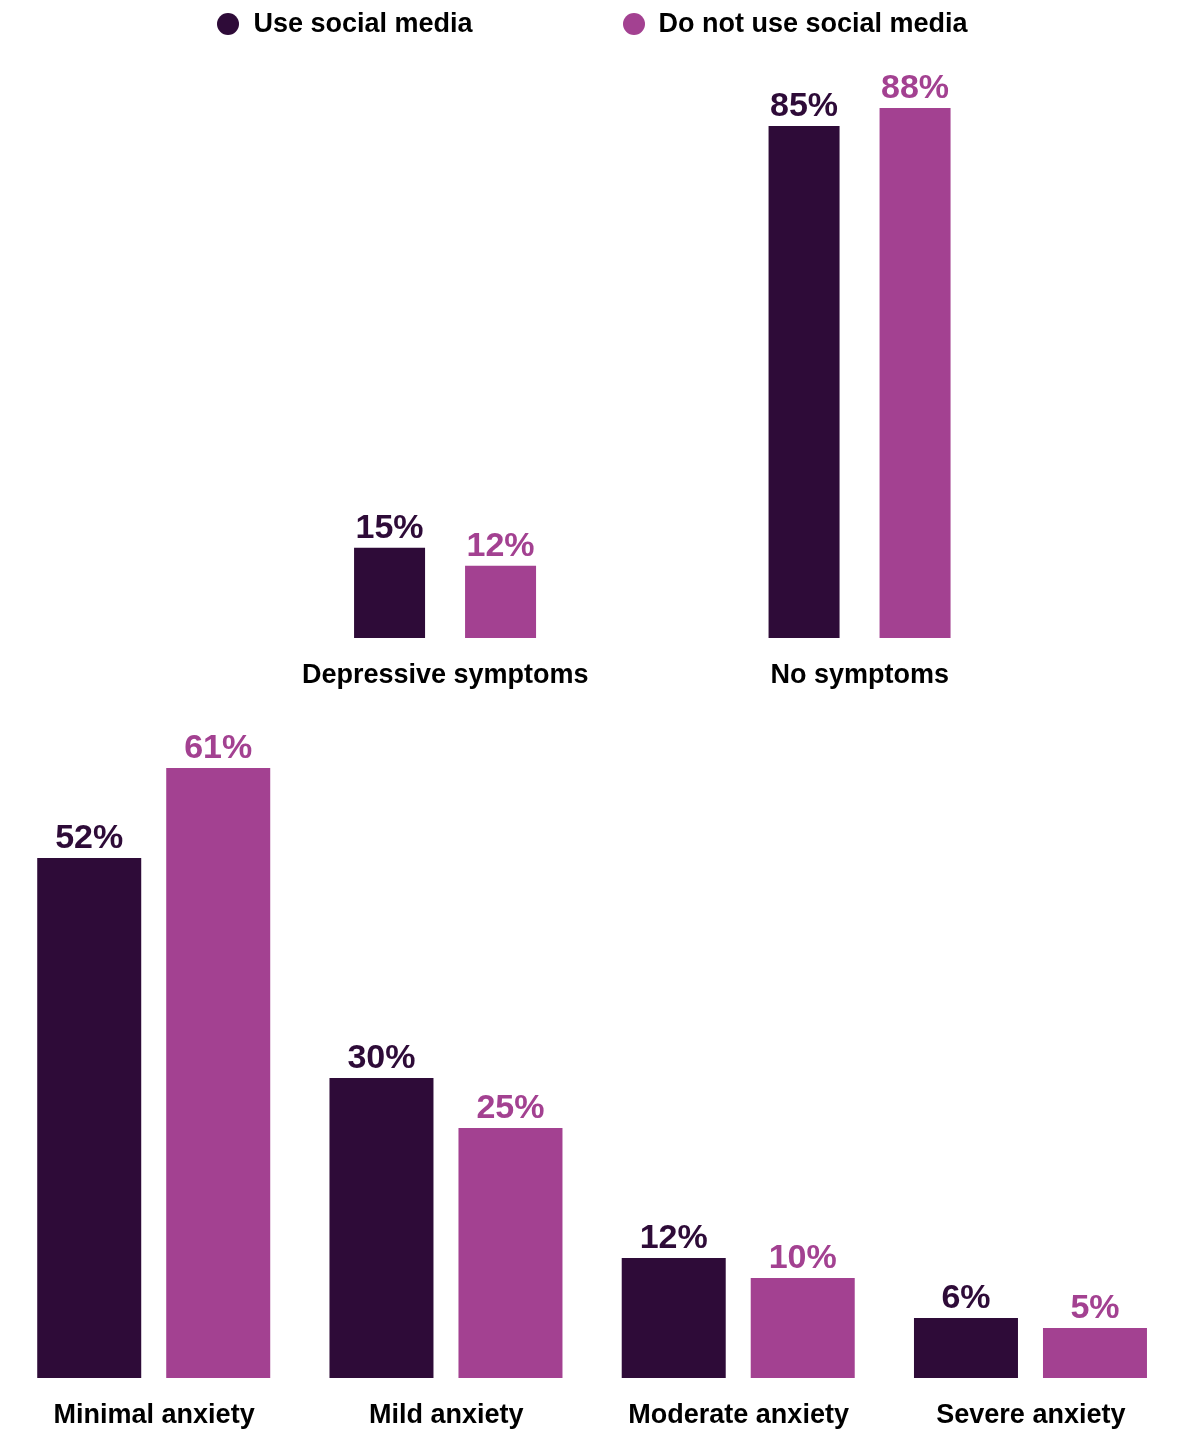 This screenshot has width=1185, height=1451. Describe the element at coordinates (813, 23) in the screenshot. I see `legend-label: Do not use social media` at that location.